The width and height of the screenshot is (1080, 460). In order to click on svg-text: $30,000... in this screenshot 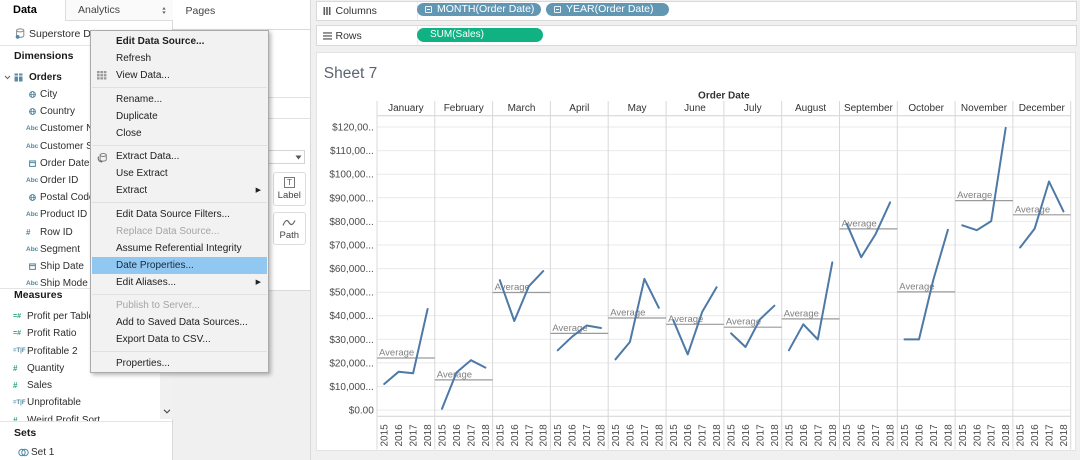, I will do `click(351, 339)`.